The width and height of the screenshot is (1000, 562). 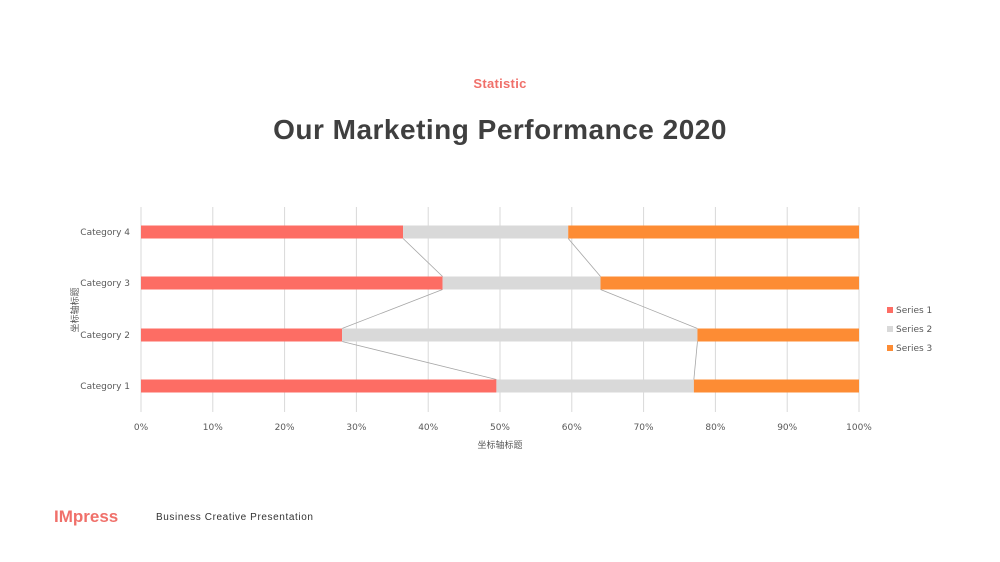 I want to click on legend-entry: Series 1, so click(x=914, y=311).